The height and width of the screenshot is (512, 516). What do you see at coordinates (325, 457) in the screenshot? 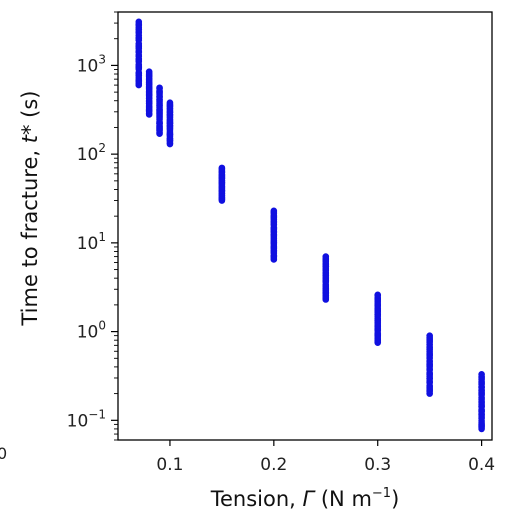
I see `x-axis-ticks: 0.1 0.2 0.3 0.4` at bounding box center [325, 457].